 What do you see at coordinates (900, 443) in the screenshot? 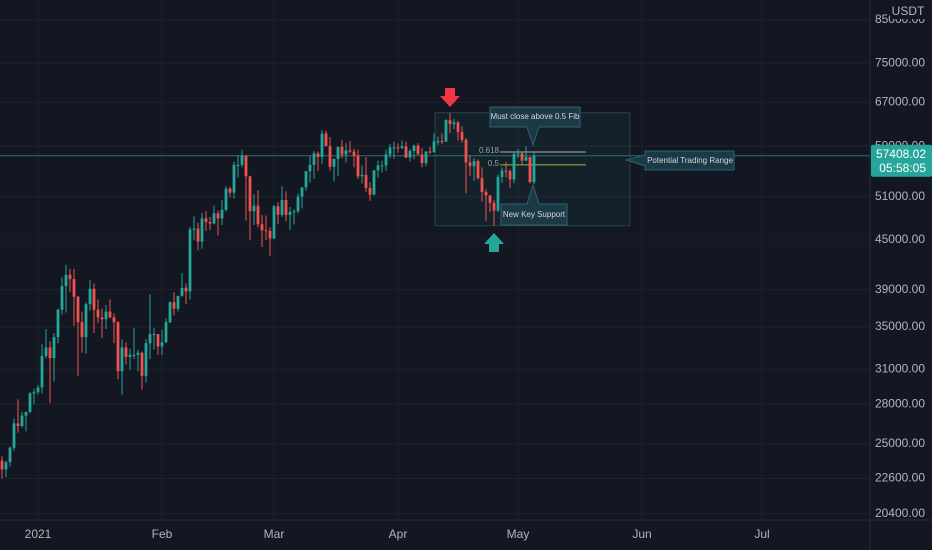
I see `y-tick-label: 25000.00` at bounding box center [900, 443].